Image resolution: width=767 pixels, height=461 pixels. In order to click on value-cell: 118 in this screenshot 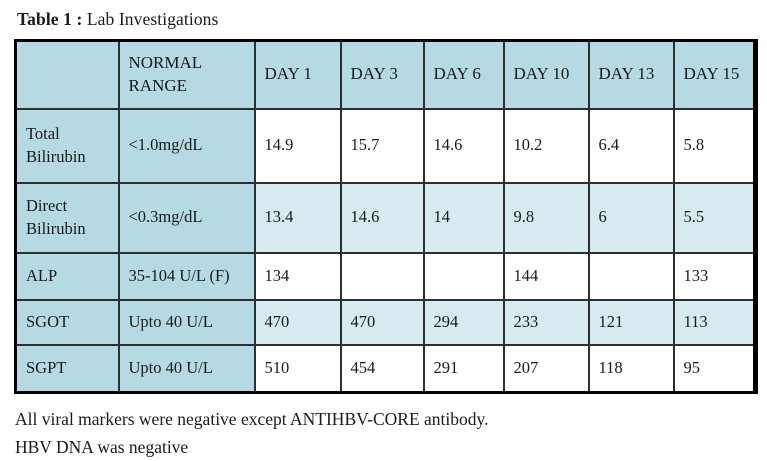, I will do `click(631, 368)`.